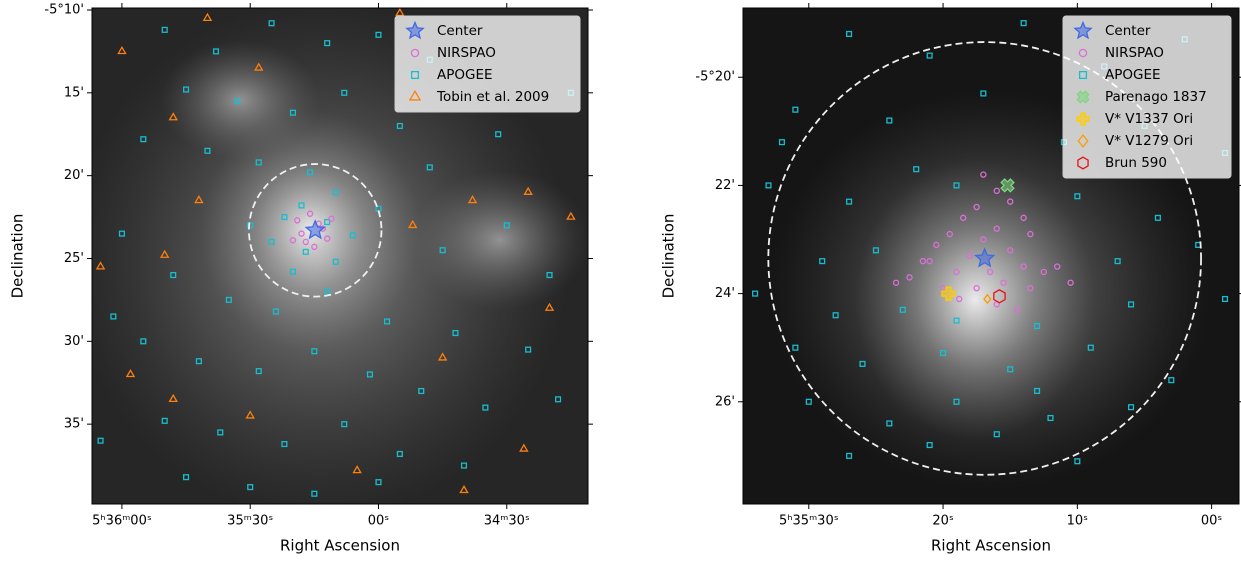  Describe the element at coordinates (122, 521) in the screenshot. I see `x-tick-label: 5ʰ36ᵐ00ˢ` at that location.